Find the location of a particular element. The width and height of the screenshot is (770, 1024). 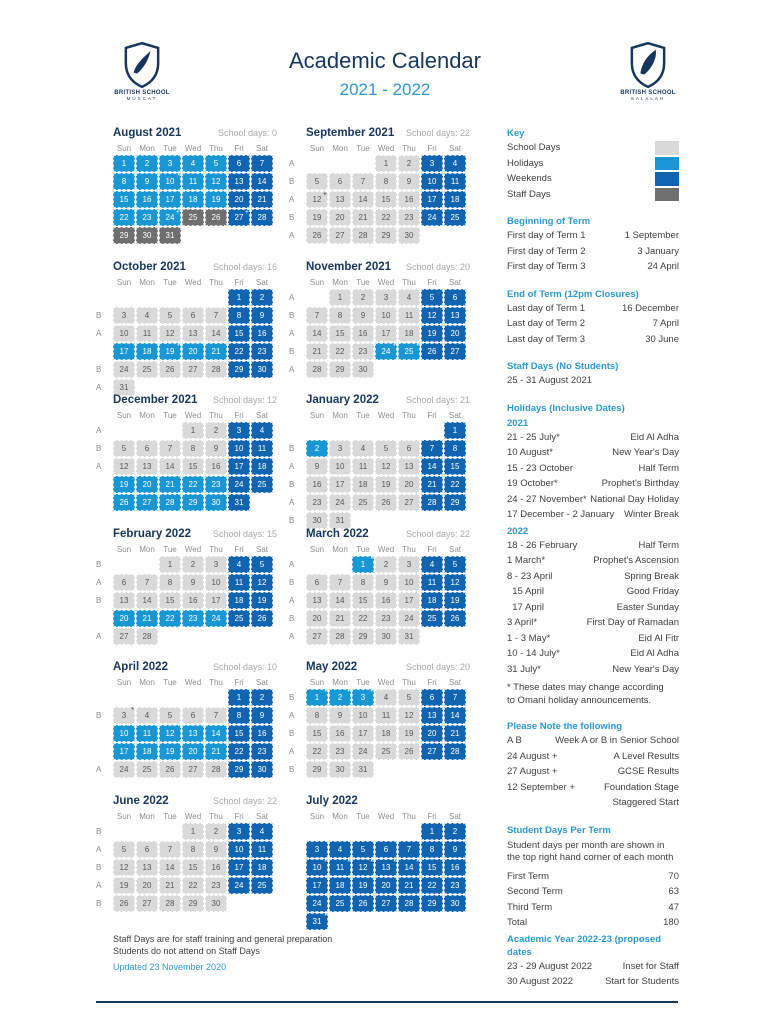

section-heading: Academic Year 2022-23 (proposed dates is located at coordinates (584, 945).